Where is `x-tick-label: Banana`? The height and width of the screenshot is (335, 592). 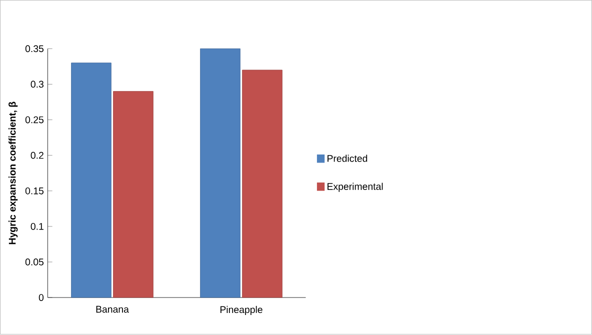
x-tick-label: Banana is located at coordinates (112, 309).